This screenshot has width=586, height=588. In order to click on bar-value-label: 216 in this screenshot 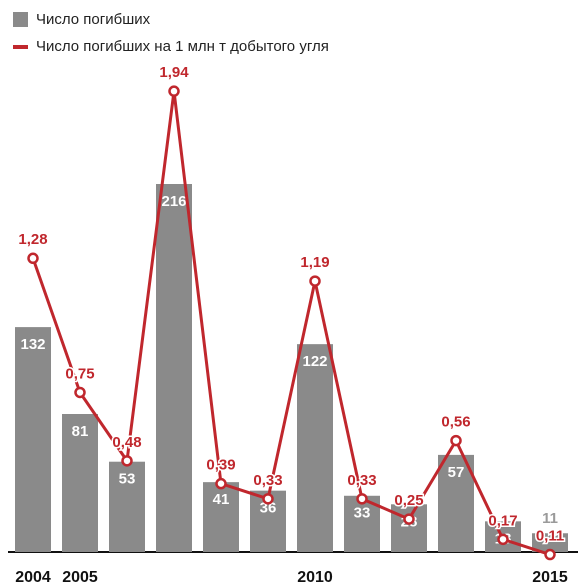, I will do `click(173, 201)`.